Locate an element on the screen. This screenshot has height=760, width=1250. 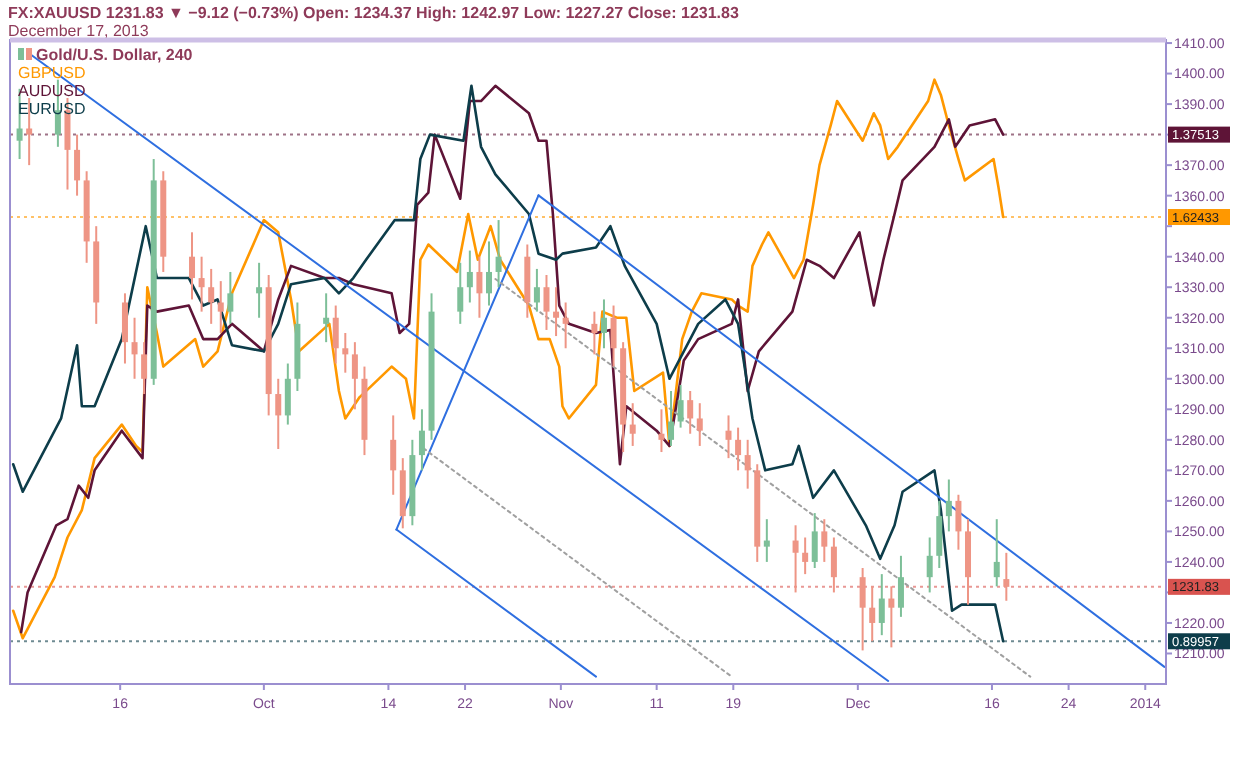
chart-subtitle: December 17, 2013 is located at coordinates (79, 31).